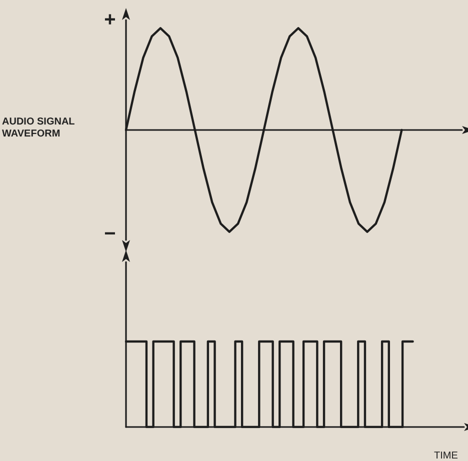 The height and width of the screenshot is (461, 468). What do you see at coordinates (40, 128) in the screenshot?
I see `y-axis-title: AUDIO SIGNAL WAVEFORM` at bounding box center [40, 128].